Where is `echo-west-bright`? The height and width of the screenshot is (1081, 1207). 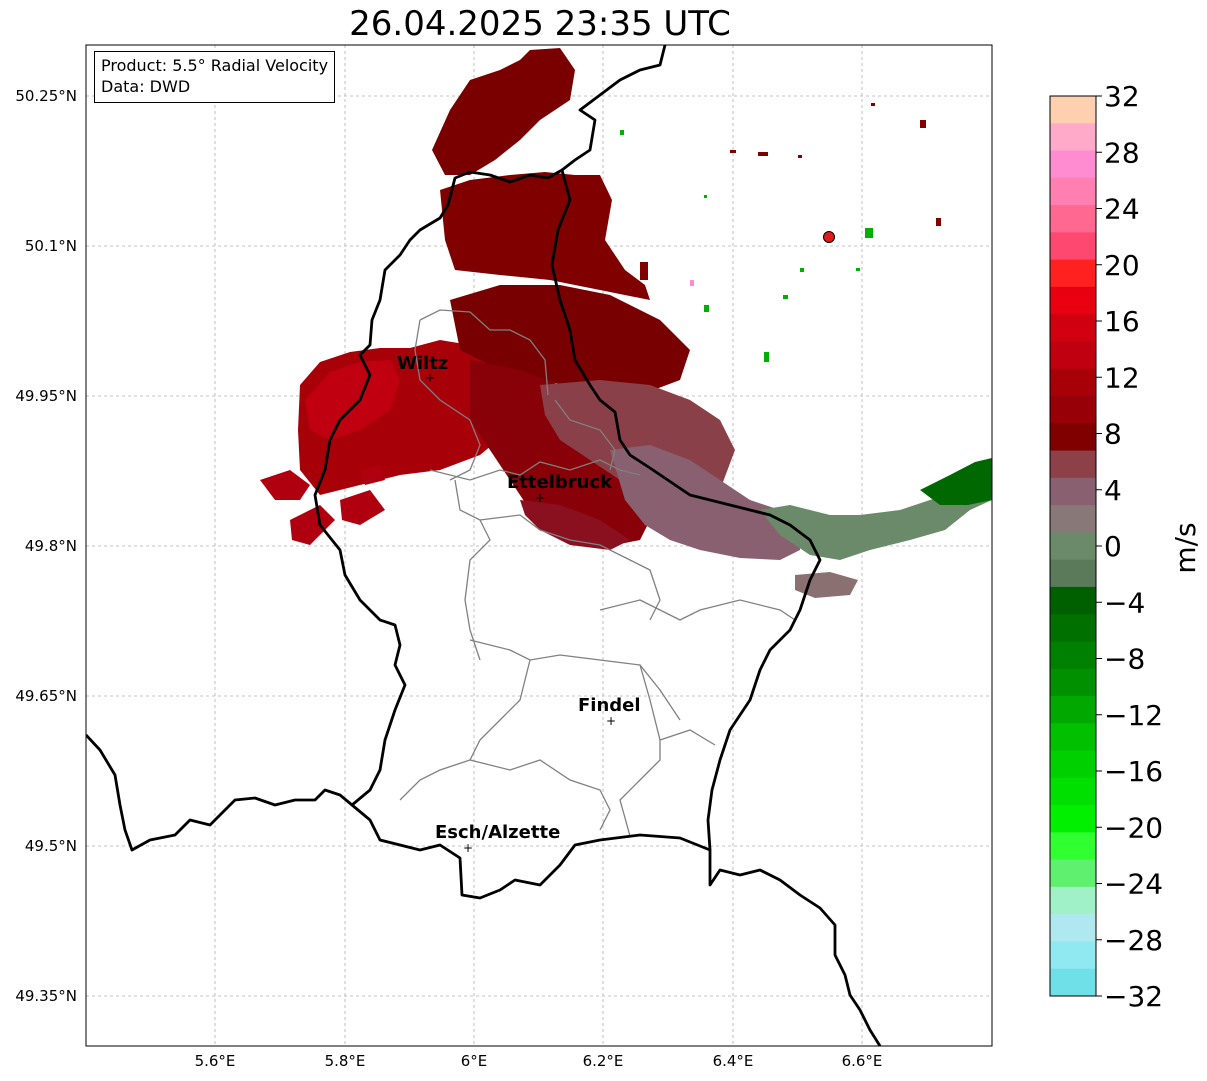 echo-west-bright is located at coordinates (352, 400).